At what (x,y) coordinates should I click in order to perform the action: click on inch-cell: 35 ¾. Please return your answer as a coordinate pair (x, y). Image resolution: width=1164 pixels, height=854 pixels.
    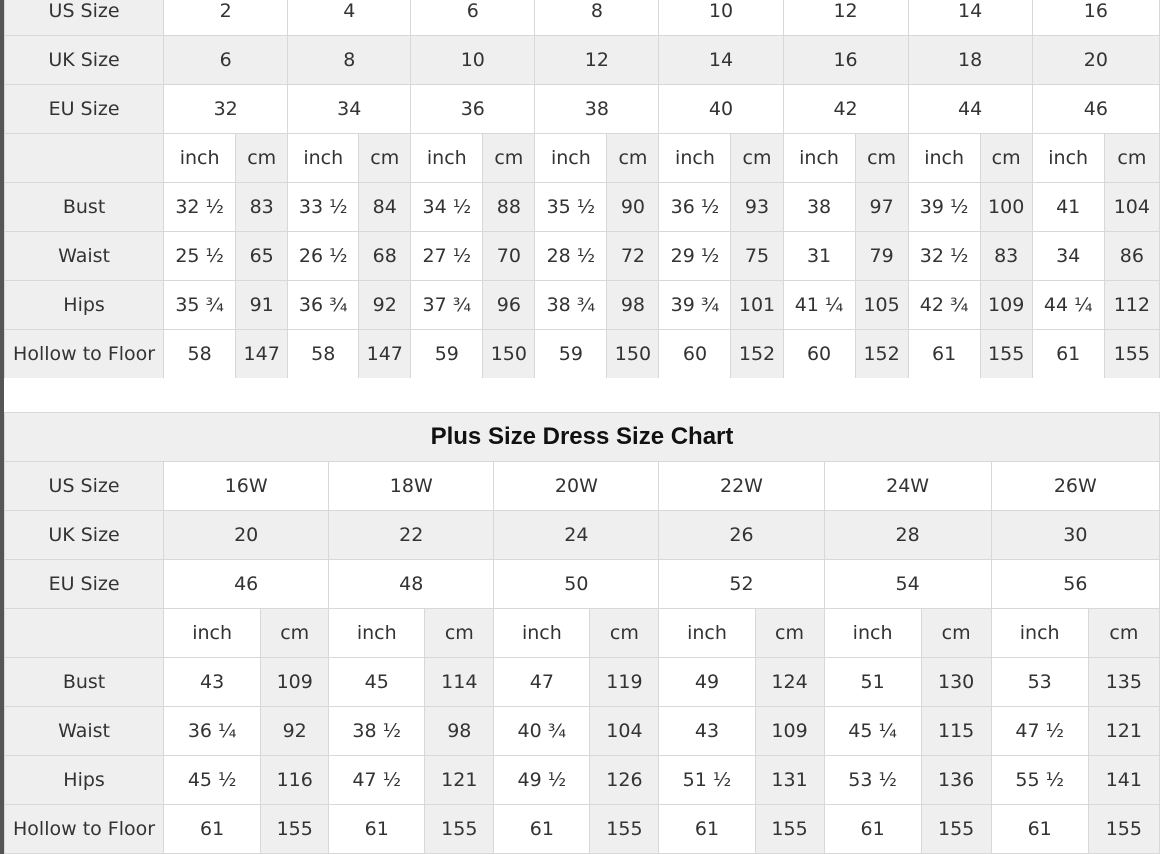
    Looking at the image, I should click on (200, 305).